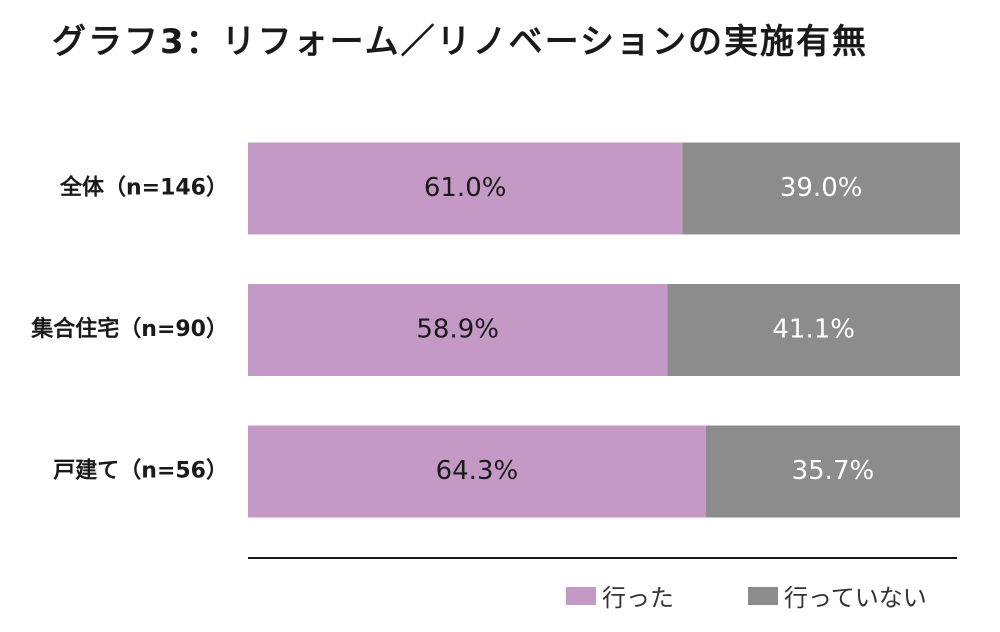 This screenshot has height=632, width=1000. What do you see at coordinates (763, 595) in the screenshot?
I see `legend-swatch-not-done` at bounding box center [763, 595].